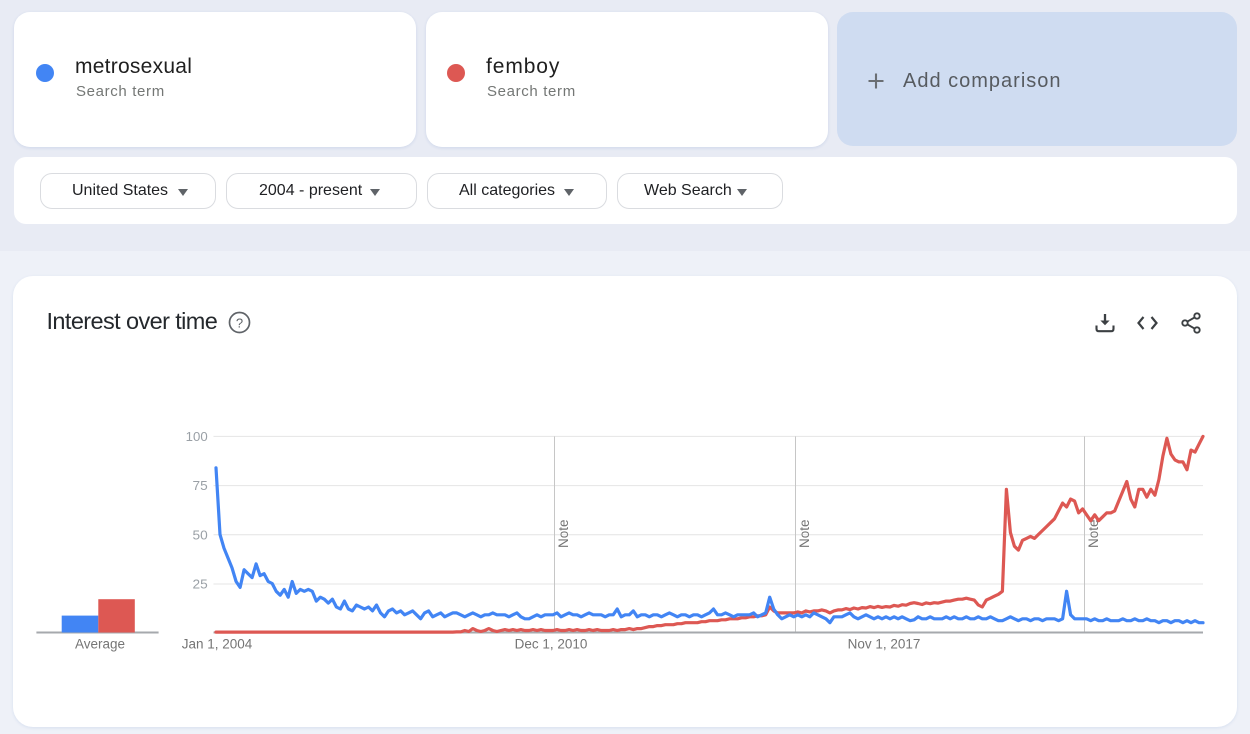 Image resolution: width=1250 pixels, height=734 pixels. I want to click on svg-text: 100, so click(197, 436).